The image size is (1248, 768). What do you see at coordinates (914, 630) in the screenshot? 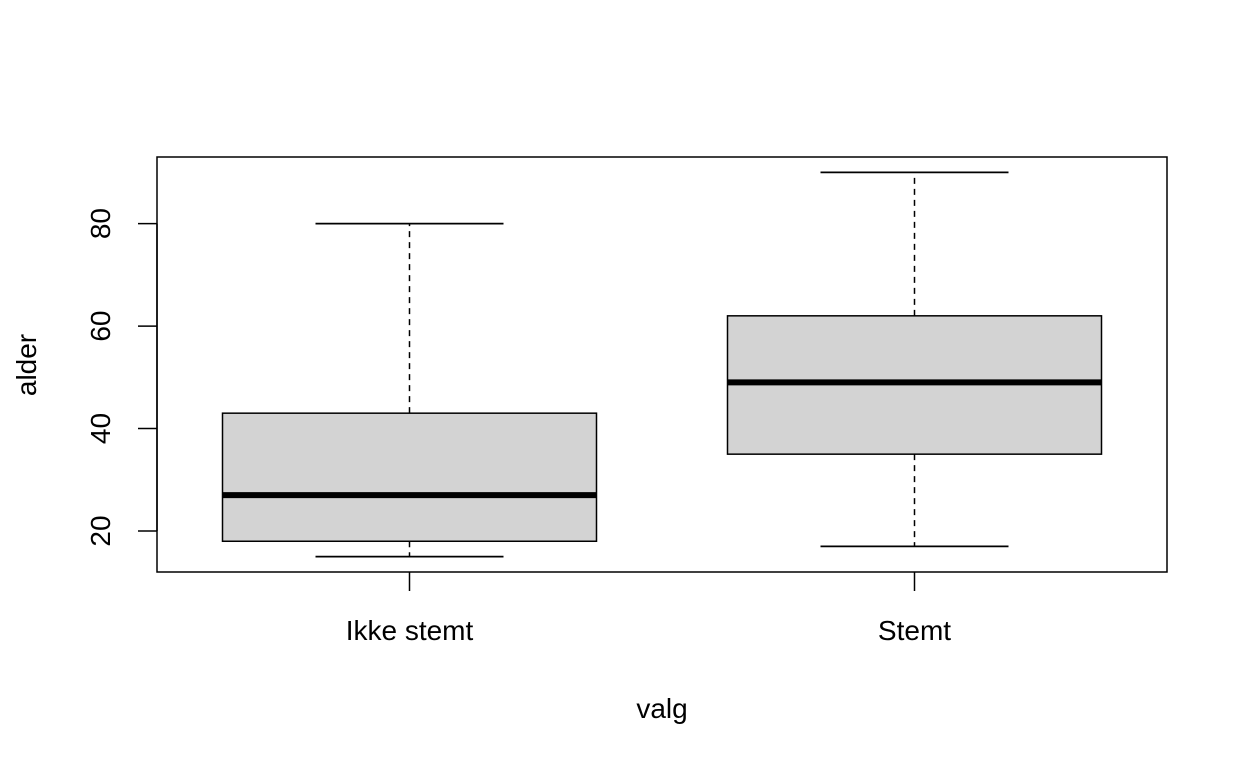
I see `x-tick-label-stemt: Stemt` at bounding box center [914, 630].